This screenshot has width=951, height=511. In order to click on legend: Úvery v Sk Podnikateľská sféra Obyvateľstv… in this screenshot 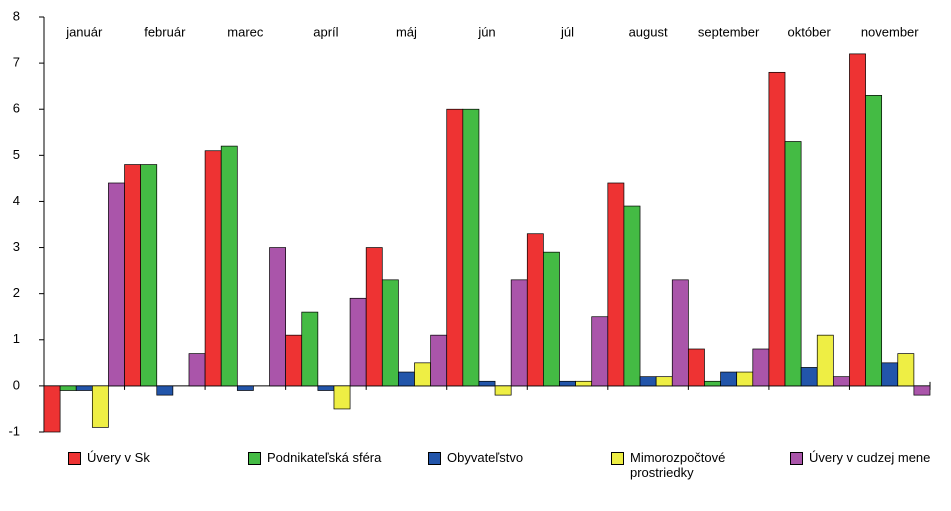, I will do `click(475, 480)`.